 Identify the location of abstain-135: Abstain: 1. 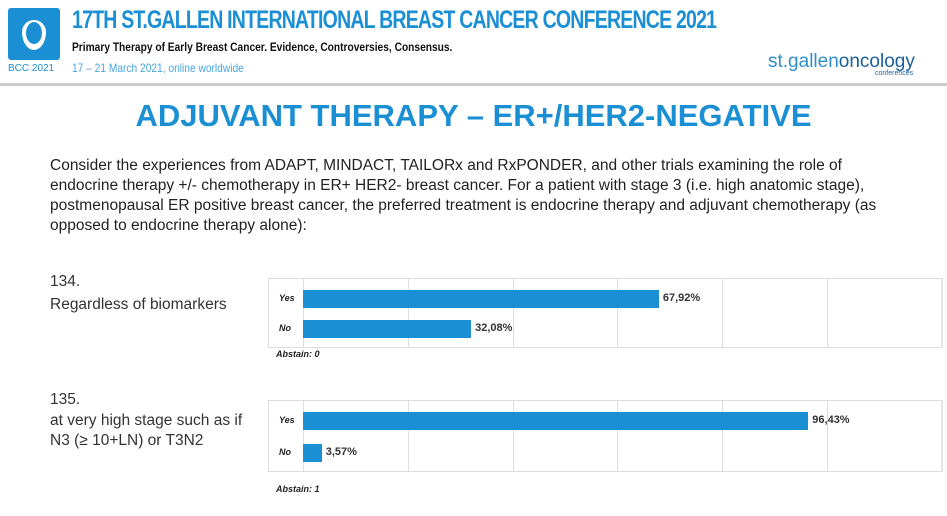
(298, 489).